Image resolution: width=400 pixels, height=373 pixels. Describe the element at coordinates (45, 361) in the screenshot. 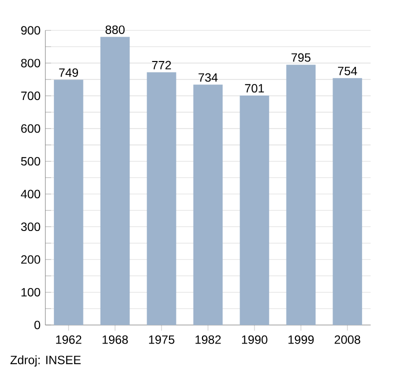

I see `text: Zdroj: INSEE` at that location.